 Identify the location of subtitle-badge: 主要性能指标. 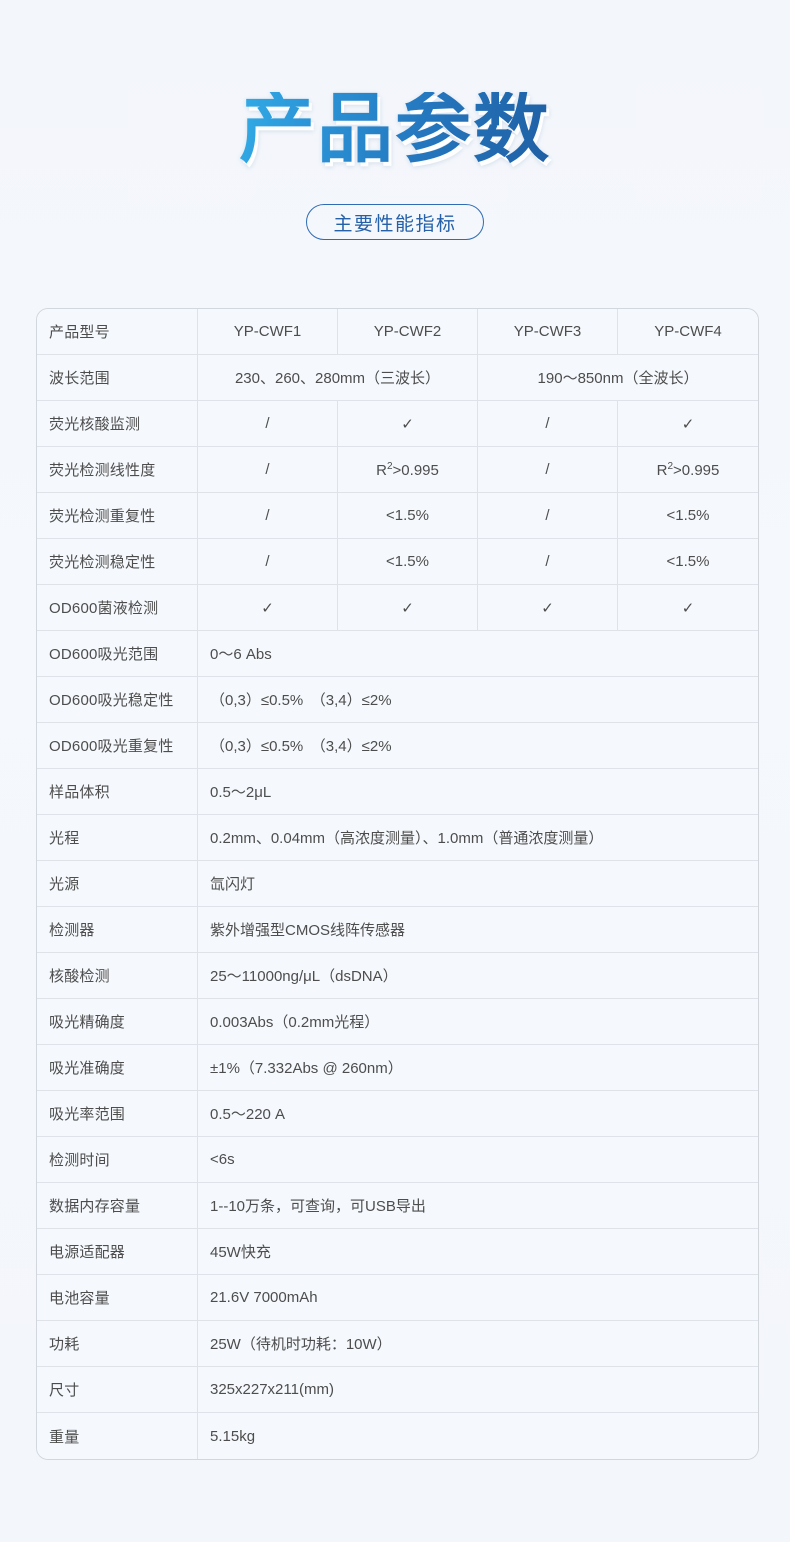
(395, 222).